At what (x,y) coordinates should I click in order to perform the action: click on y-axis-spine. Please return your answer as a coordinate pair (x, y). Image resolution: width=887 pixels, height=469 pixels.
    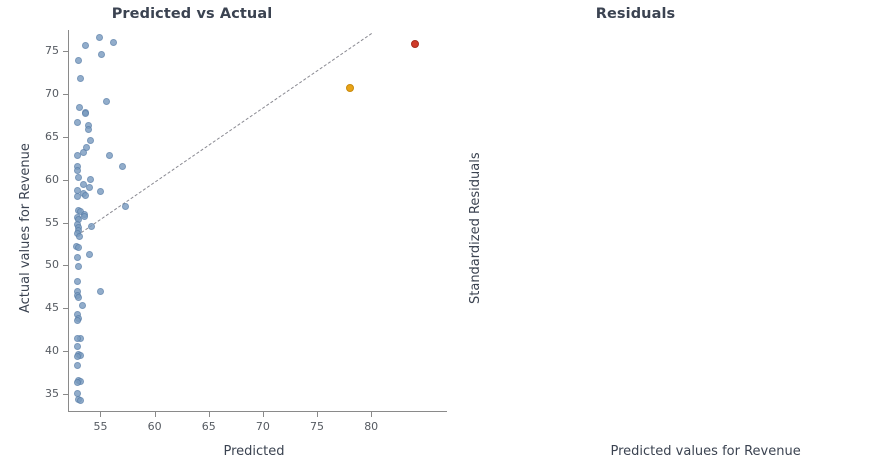
    Looking at the image, I should click on (68, 220).